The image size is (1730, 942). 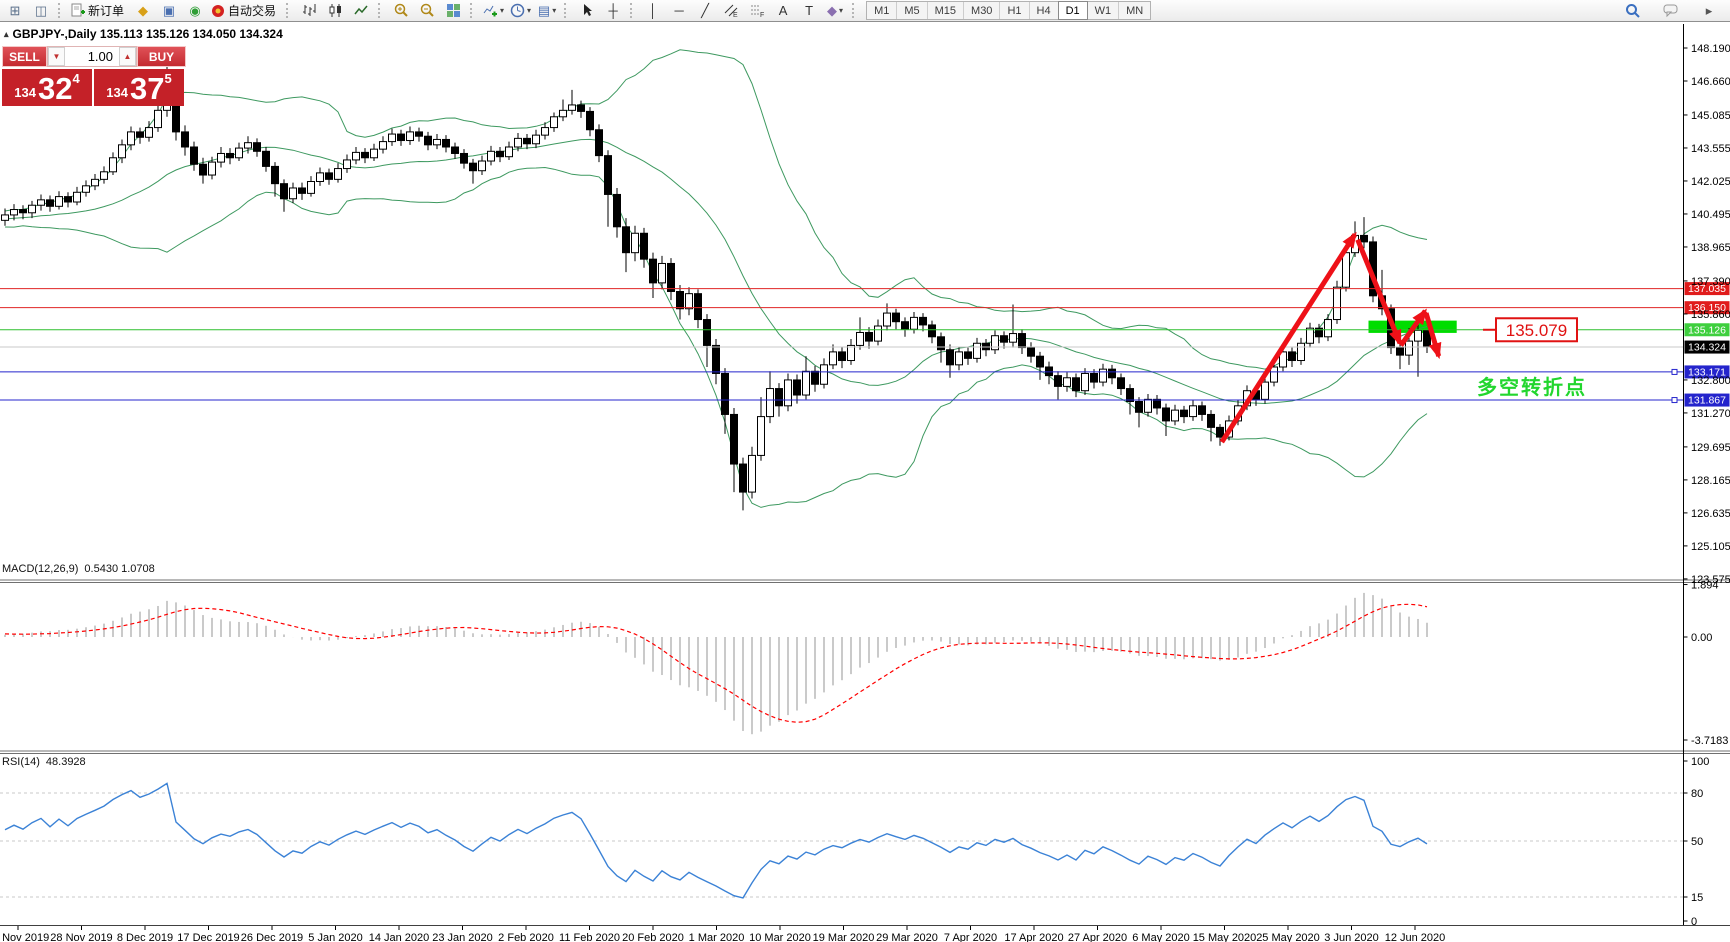 What do you see at coordinates (520, 11) in the screenshot?
I see `periods-clock-icon: ▾` at bounding box center [520, 11].